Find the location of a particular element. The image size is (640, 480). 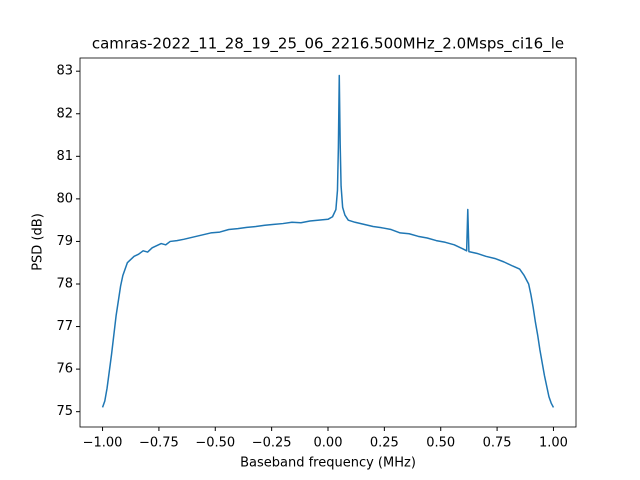

x-tick-label: 0.50 is located at coordinates (440, 443).